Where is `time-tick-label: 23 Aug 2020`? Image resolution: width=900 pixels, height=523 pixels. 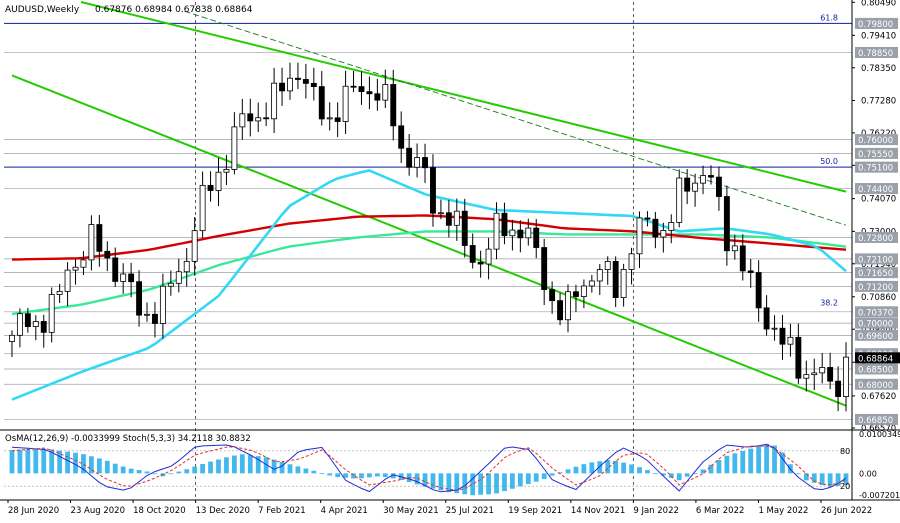
time-tick-label: 23 Aug 2020 is located at coordinates (98, 511).